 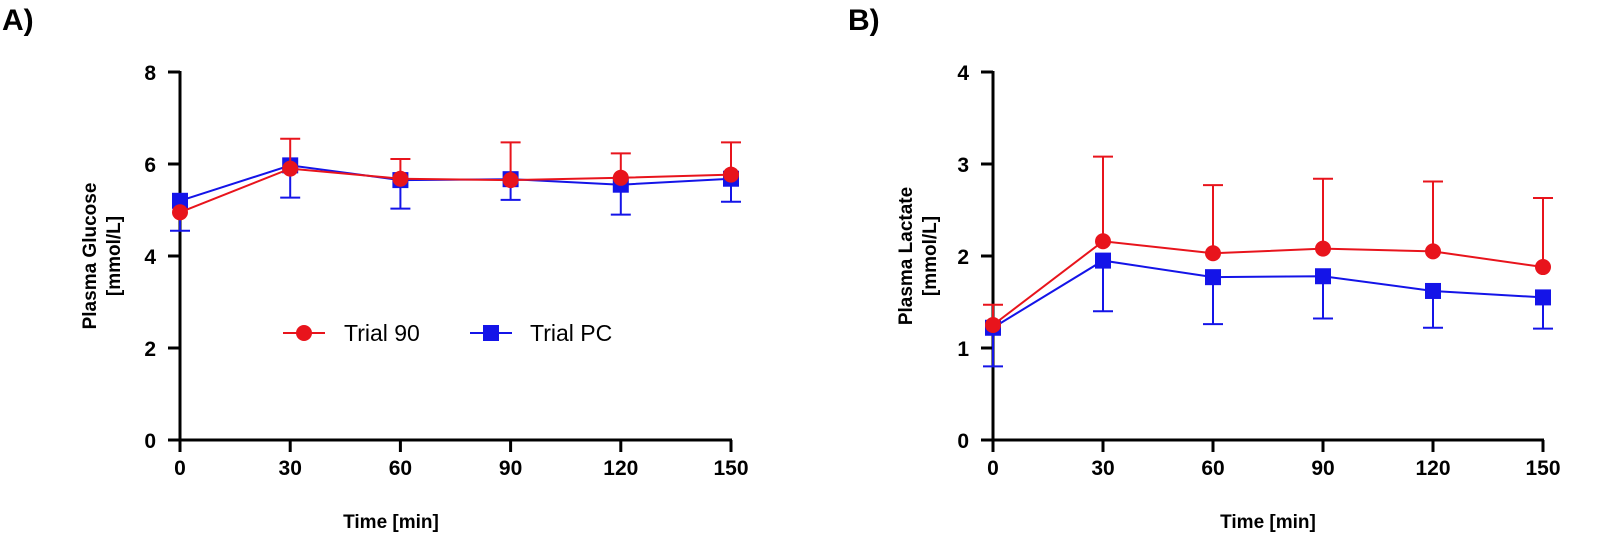 I want to click on panel-label-a: A), so click(x=18, y=20).